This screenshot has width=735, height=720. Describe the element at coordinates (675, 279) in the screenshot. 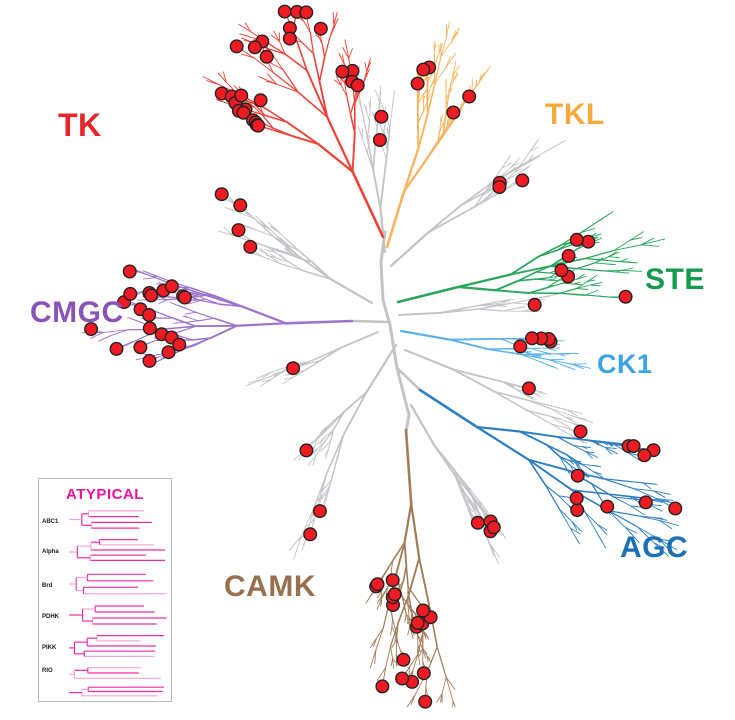

I see `family-label-ste: STE` at that location.